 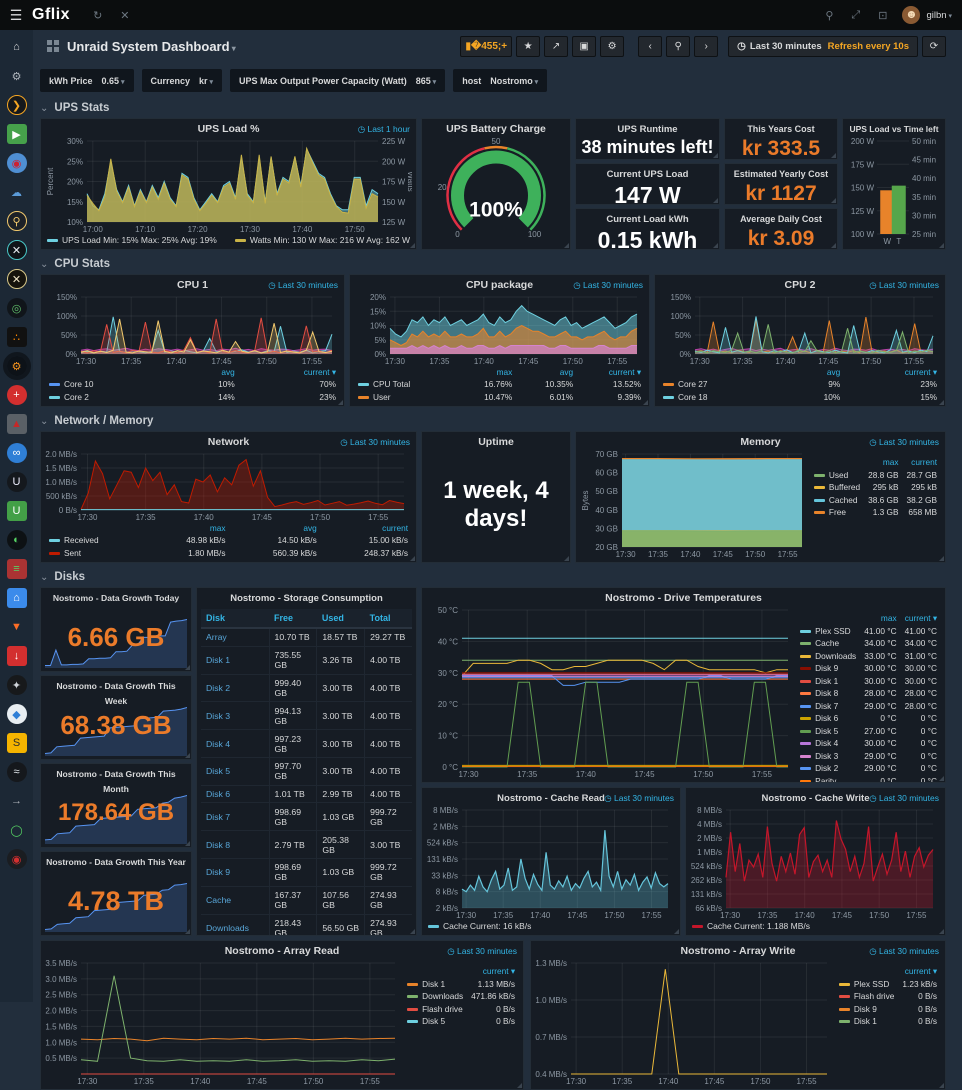 What do you see at coordinates (837, 487) in the screenshot?
I see `legend-series: Buffered` at bounding box center [837, 487].